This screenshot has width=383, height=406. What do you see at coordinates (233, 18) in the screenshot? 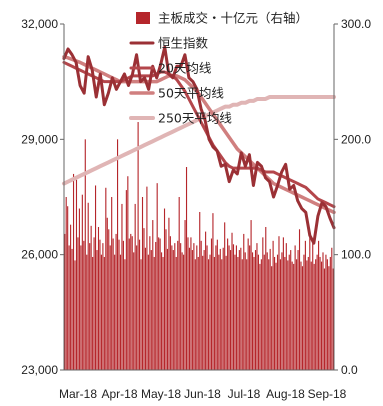
I see `legend-label: 主板成交・十亿元（右轴）` at bounding box center [233, 18].